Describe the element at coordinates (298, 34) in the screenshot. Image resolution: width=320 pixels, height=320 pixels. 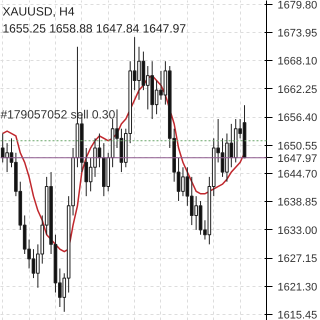
I see `y-tick-label: 1673.95` at that location.